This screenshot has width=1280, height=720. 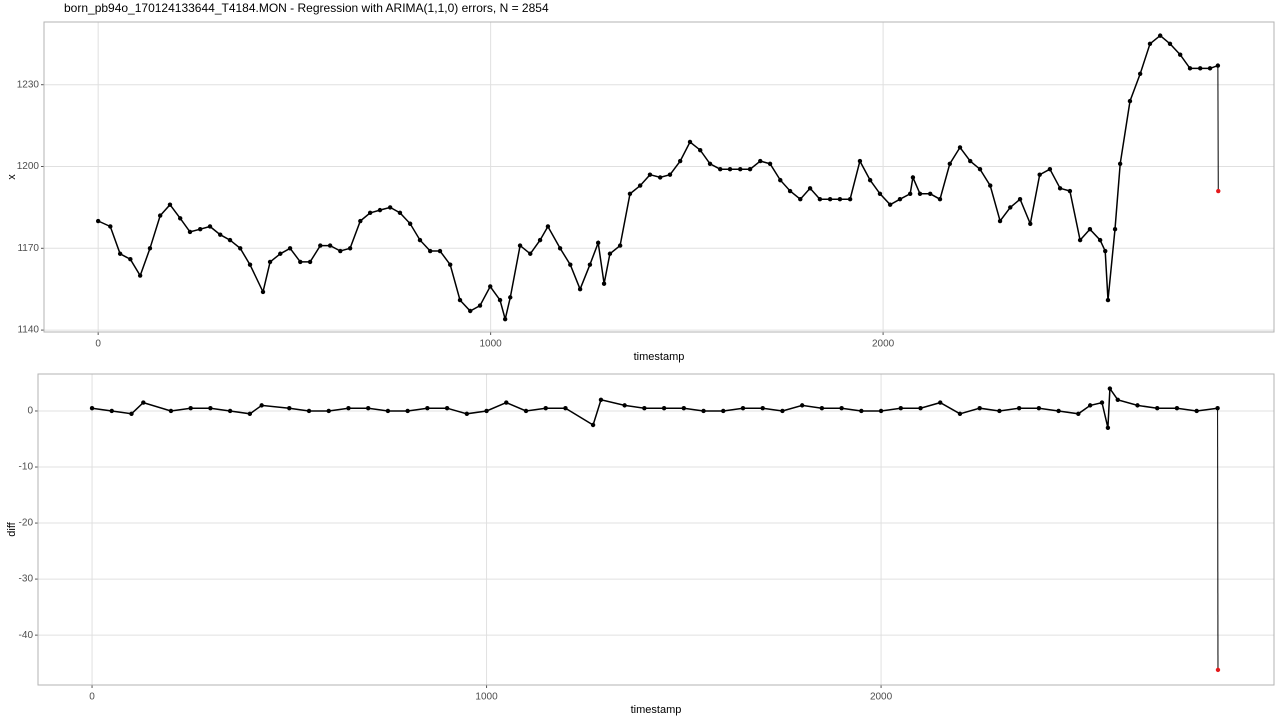 I want to click on y-tick-label: 1200, so click(x=28, y=166).